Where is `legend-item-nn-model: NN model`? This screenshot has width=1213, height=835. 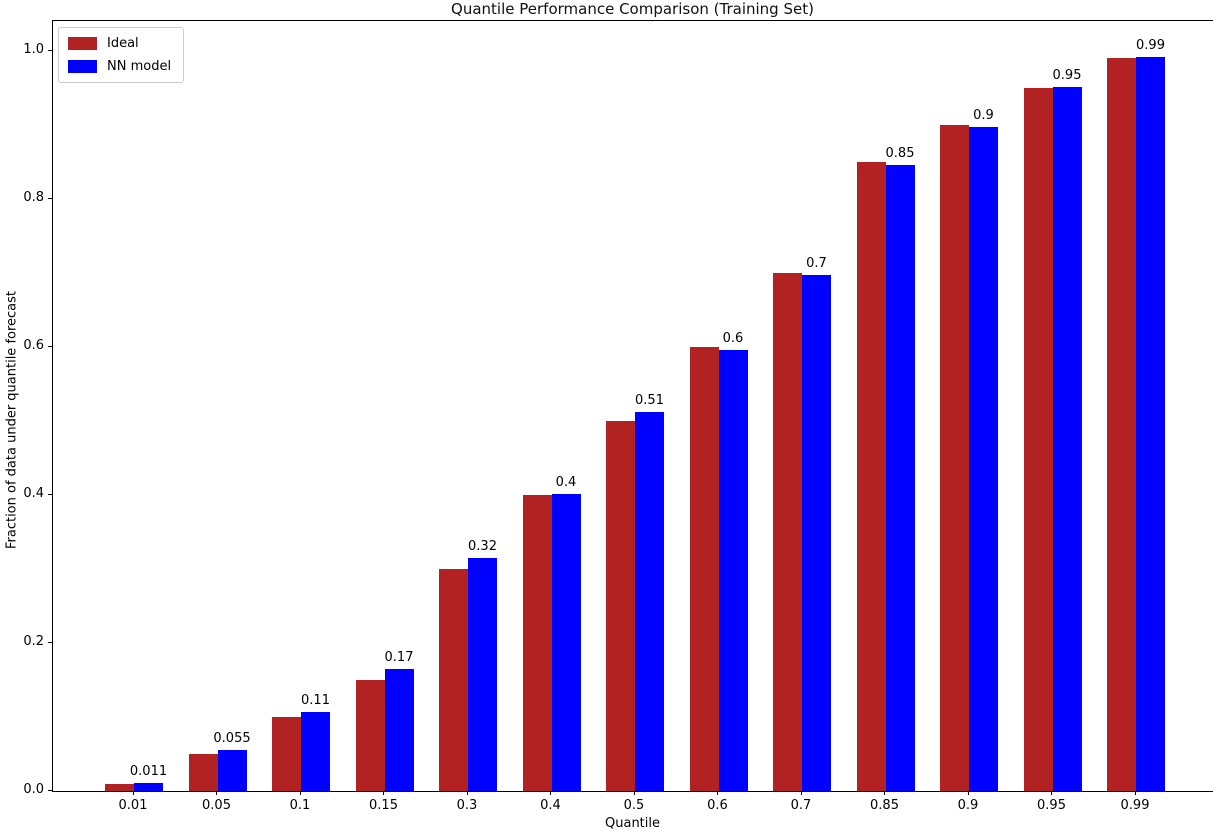
legend-item-nn-model: NN model is located at coordinates (119, 66).